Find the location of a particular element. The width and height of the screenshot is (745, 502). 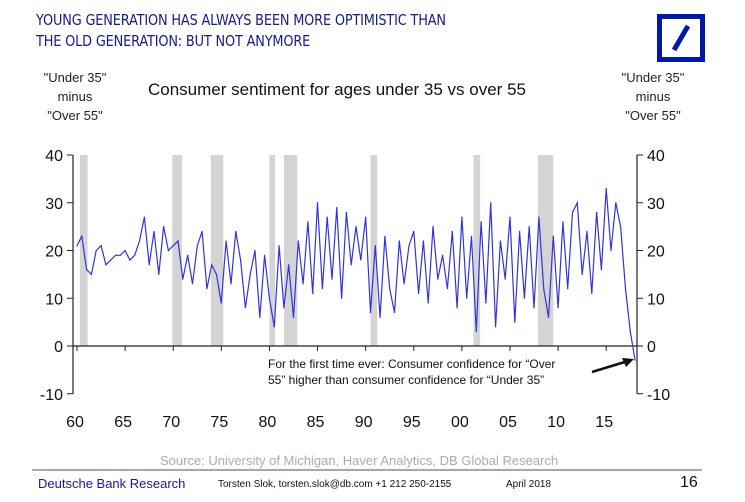

right-unit-line: minus is located at coordinates (653, 96).